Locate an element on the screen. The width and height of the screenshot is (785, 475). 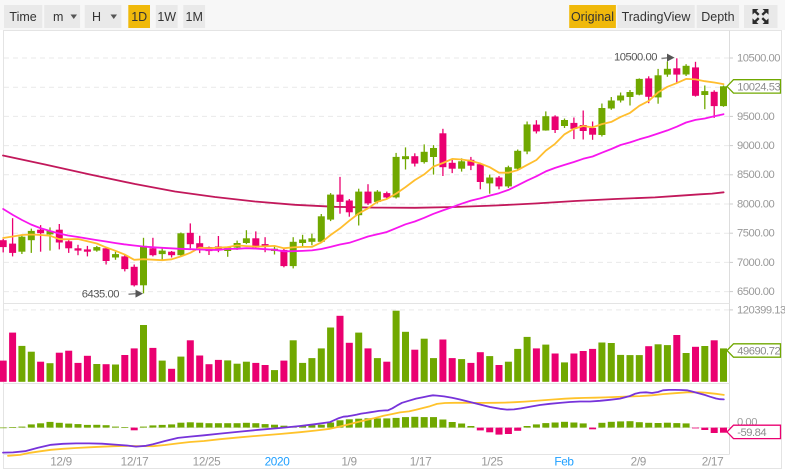
svg-text: 1D is located at coordinates (139, 17).